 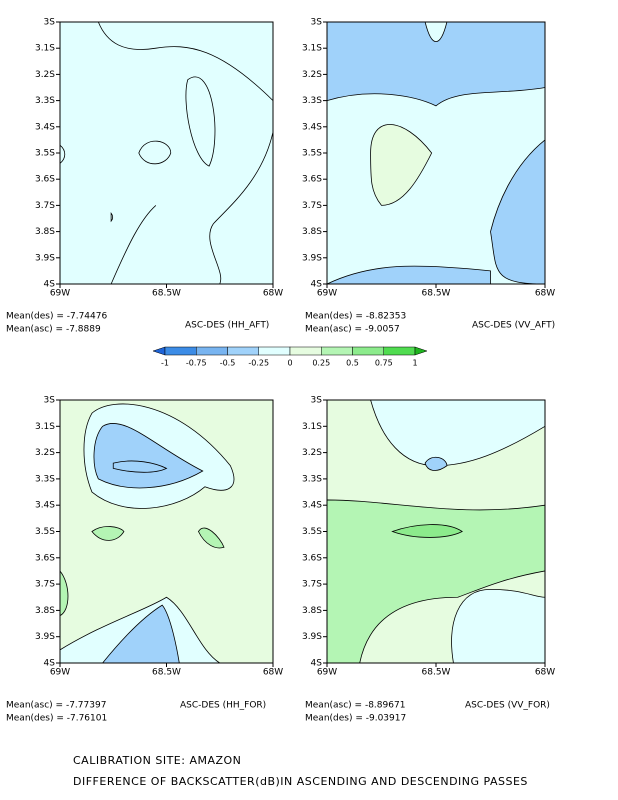 I want to click on colorbar-label: 0, so click(x=289, y=363).